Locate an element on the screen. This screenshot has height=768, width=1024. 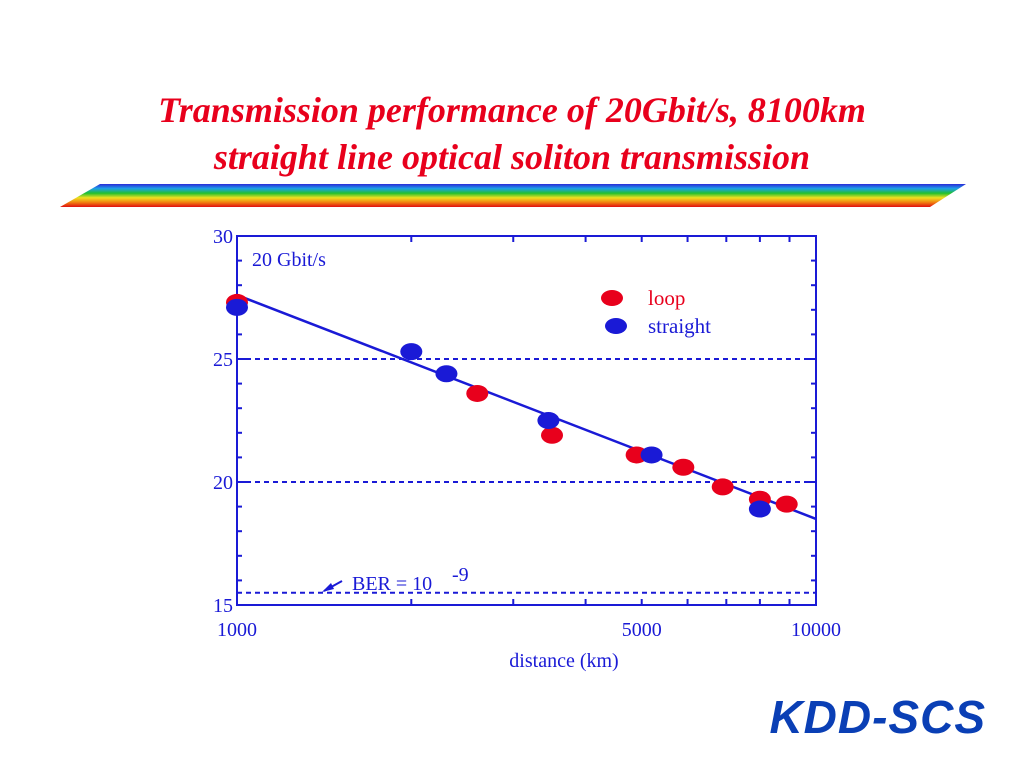
y-tick-label: 30 is located at coordinates (223, 237).